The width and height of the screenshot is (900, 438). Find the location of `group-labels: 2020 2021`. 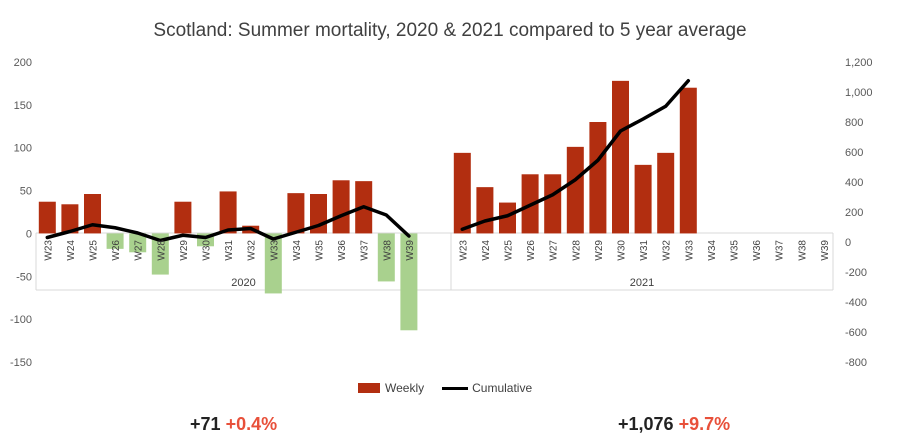

group-labels: 2020 2021 is located at coordinates (442, 283).